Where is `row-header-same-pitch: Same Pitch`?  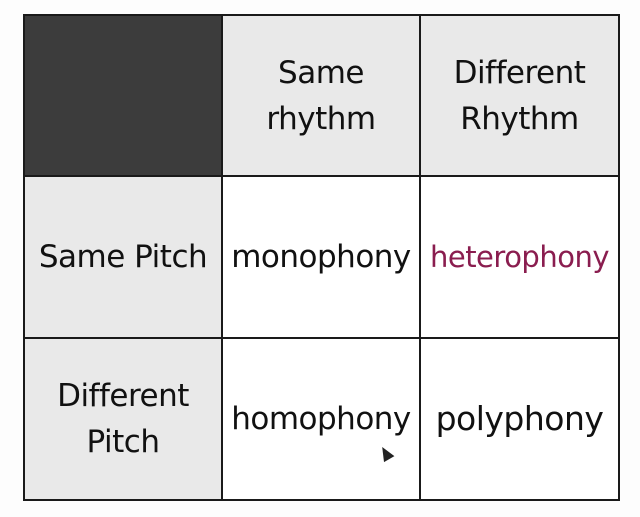
row-header-same-pitch: Same Pitch is located at coordinates (123, 257).